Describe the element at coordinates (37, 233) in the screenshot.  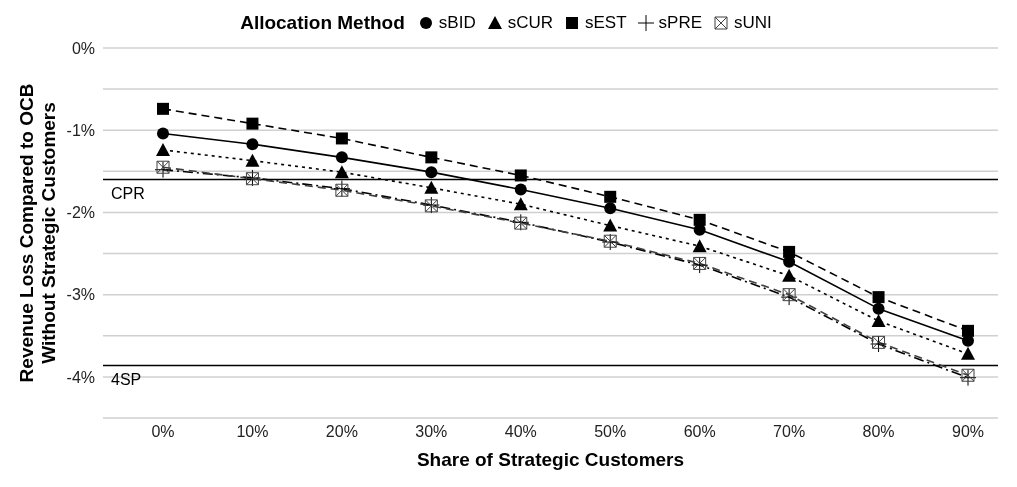
I see `y-axis-title: Revenue Loss Compared to OCB Without Strategic Customers` at that location.